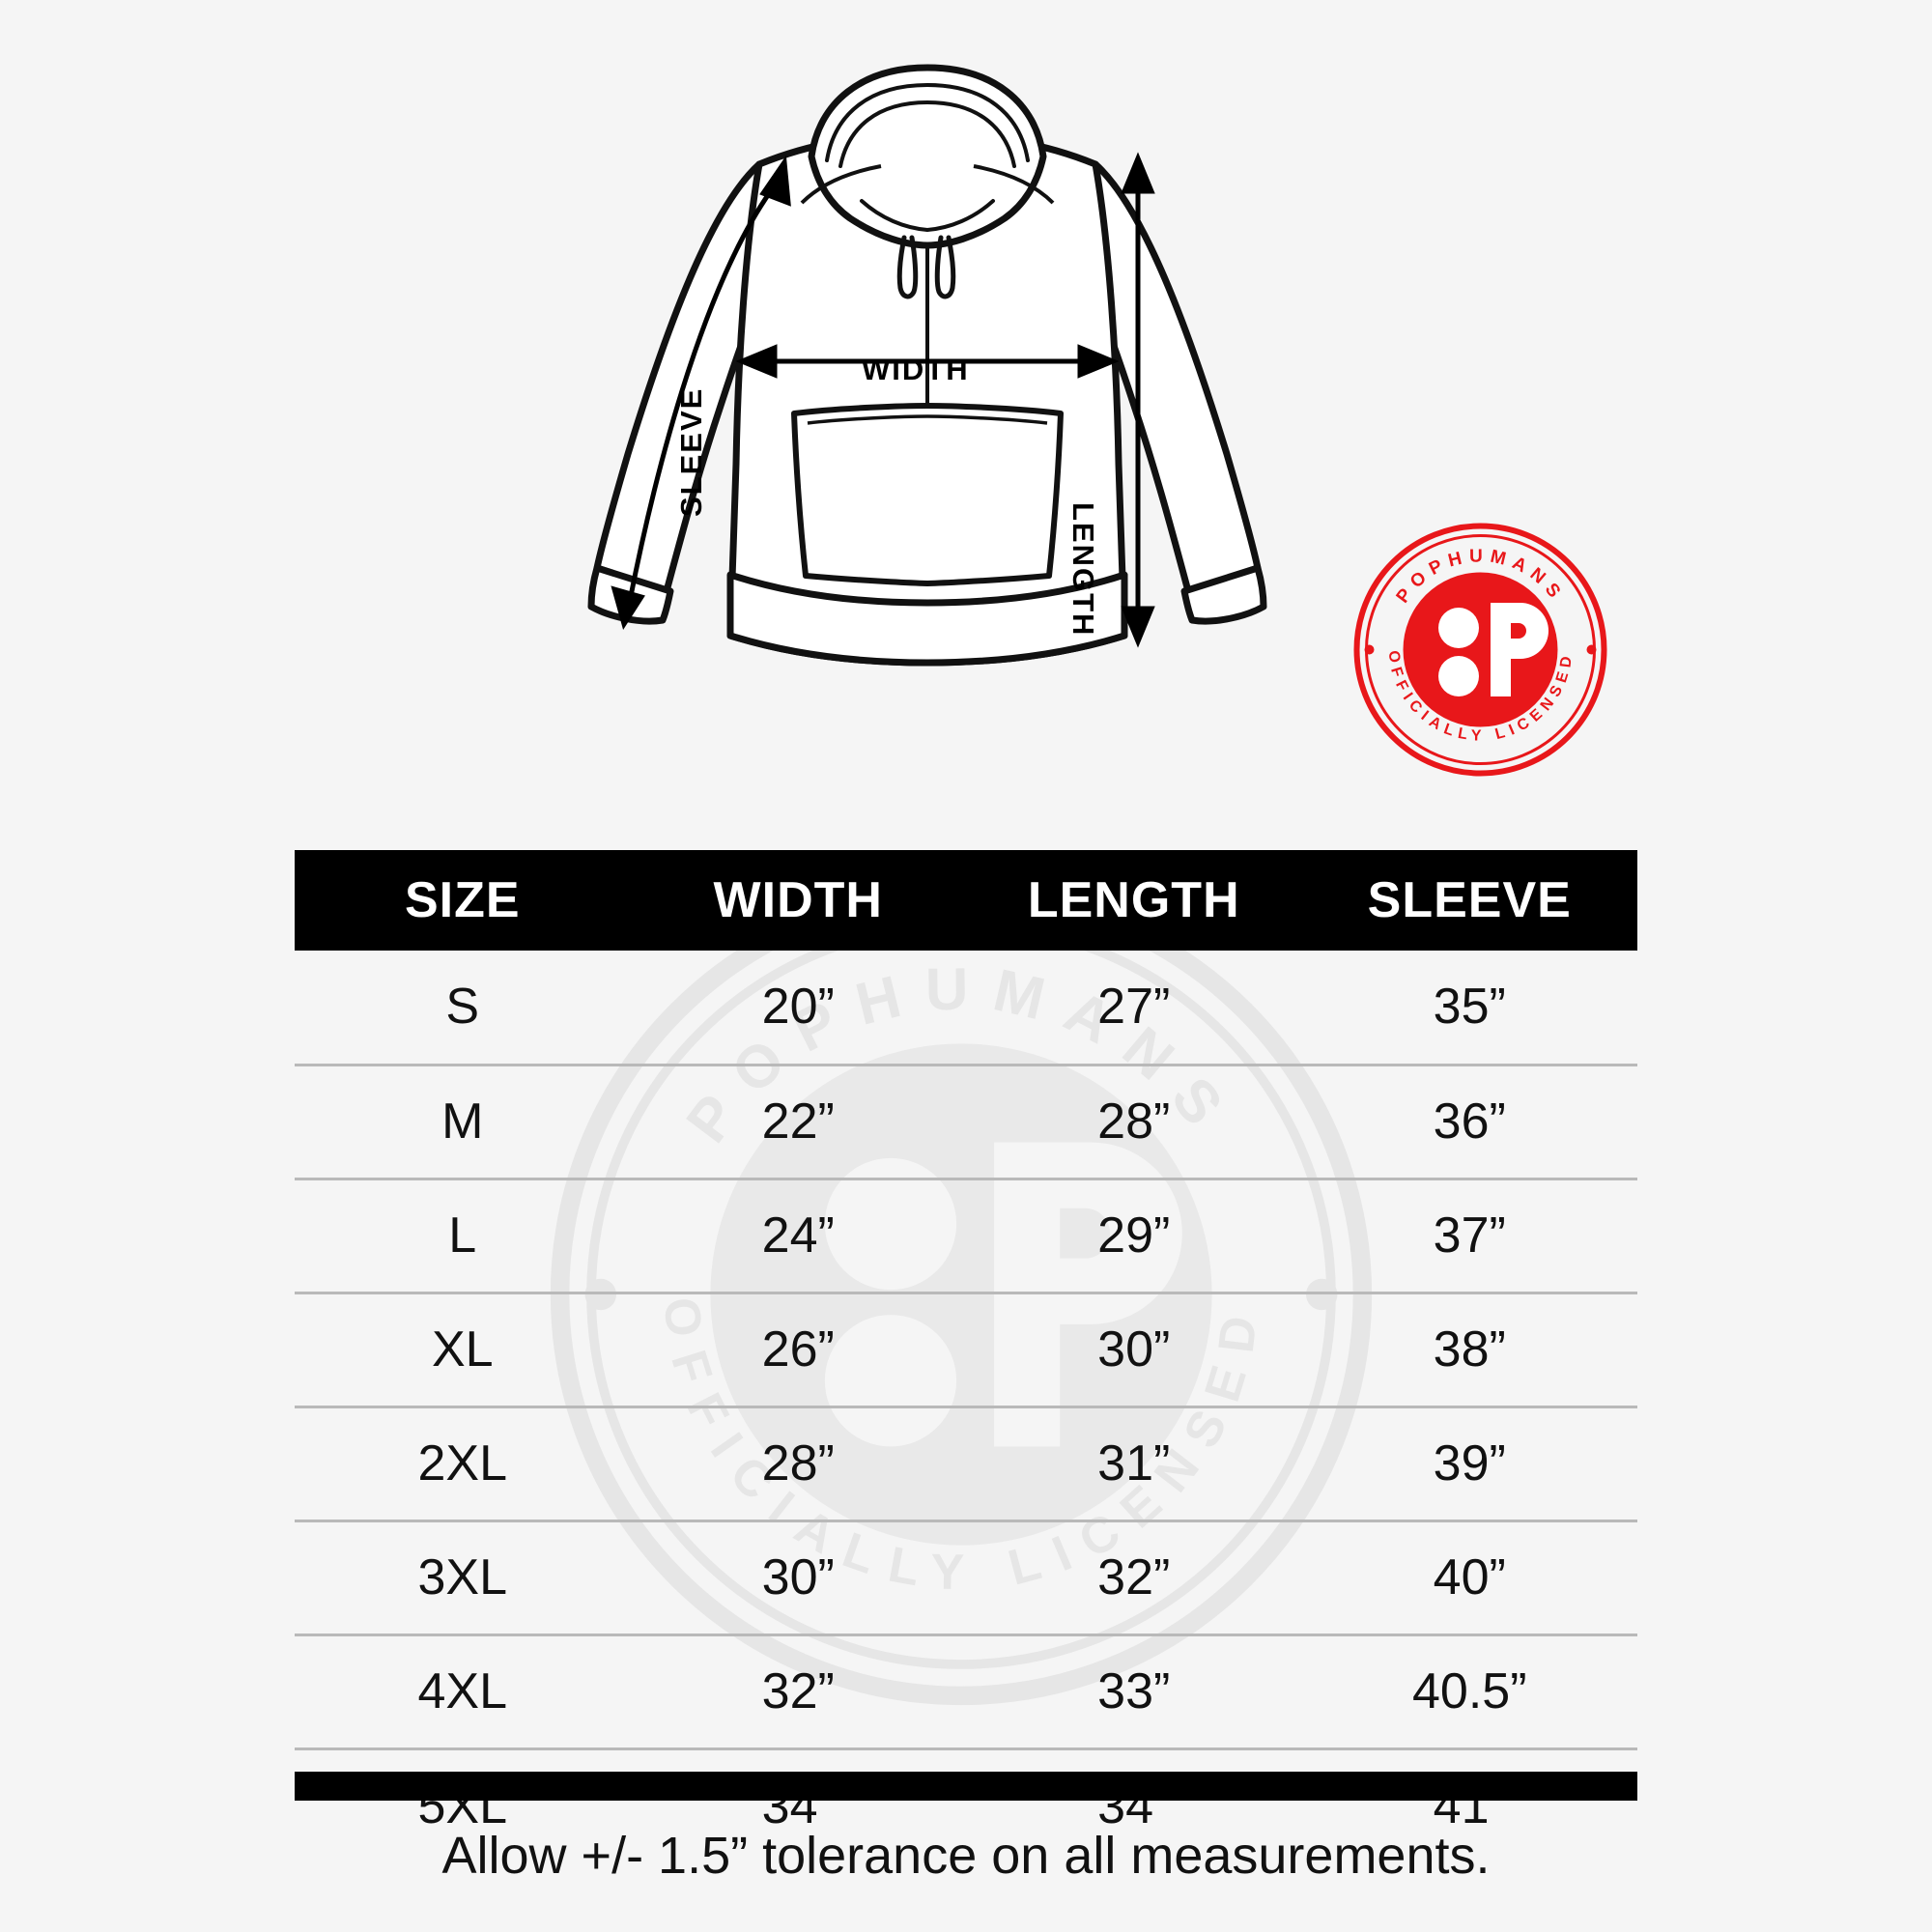 This screenshot has width=1932, height=1932. What do you see at coordinates (798, 1578) in the screenshot?
I see `cell-width: 30”` at bounding box center [798, 1578].